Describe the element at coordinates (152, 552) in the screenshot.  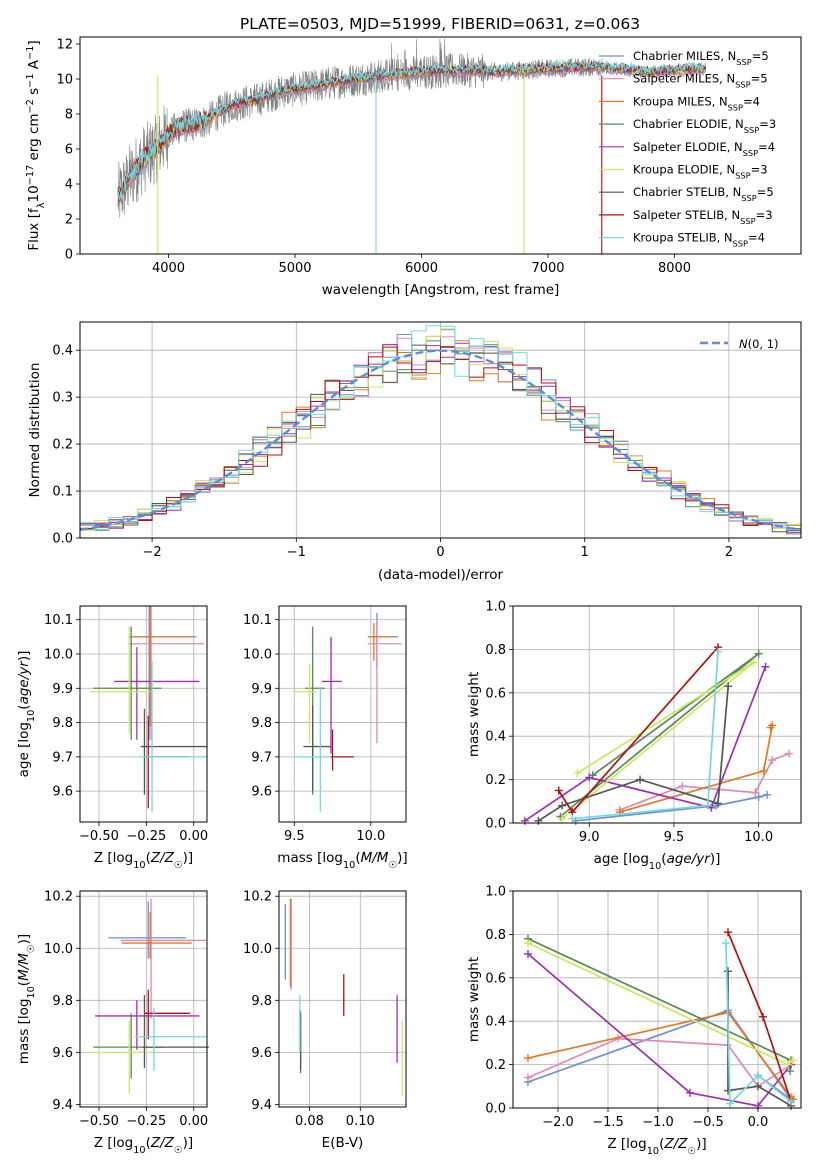
I see `x-tick-label: −2` at that location.